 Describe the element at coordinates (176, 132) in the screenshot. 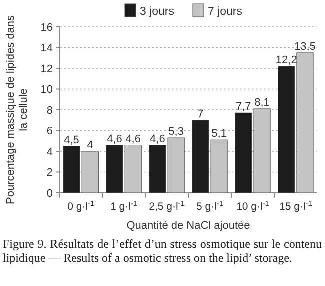

I see `data-label: 5,3` at that location.